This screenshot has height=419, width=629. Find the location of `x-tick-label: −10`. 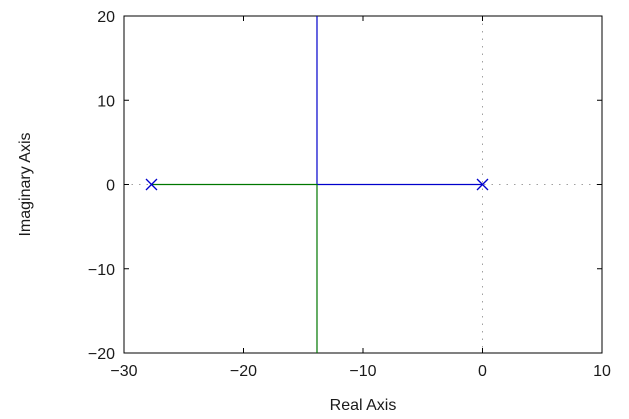

x-tick-label: −10 is located at coordinates (362, 371).